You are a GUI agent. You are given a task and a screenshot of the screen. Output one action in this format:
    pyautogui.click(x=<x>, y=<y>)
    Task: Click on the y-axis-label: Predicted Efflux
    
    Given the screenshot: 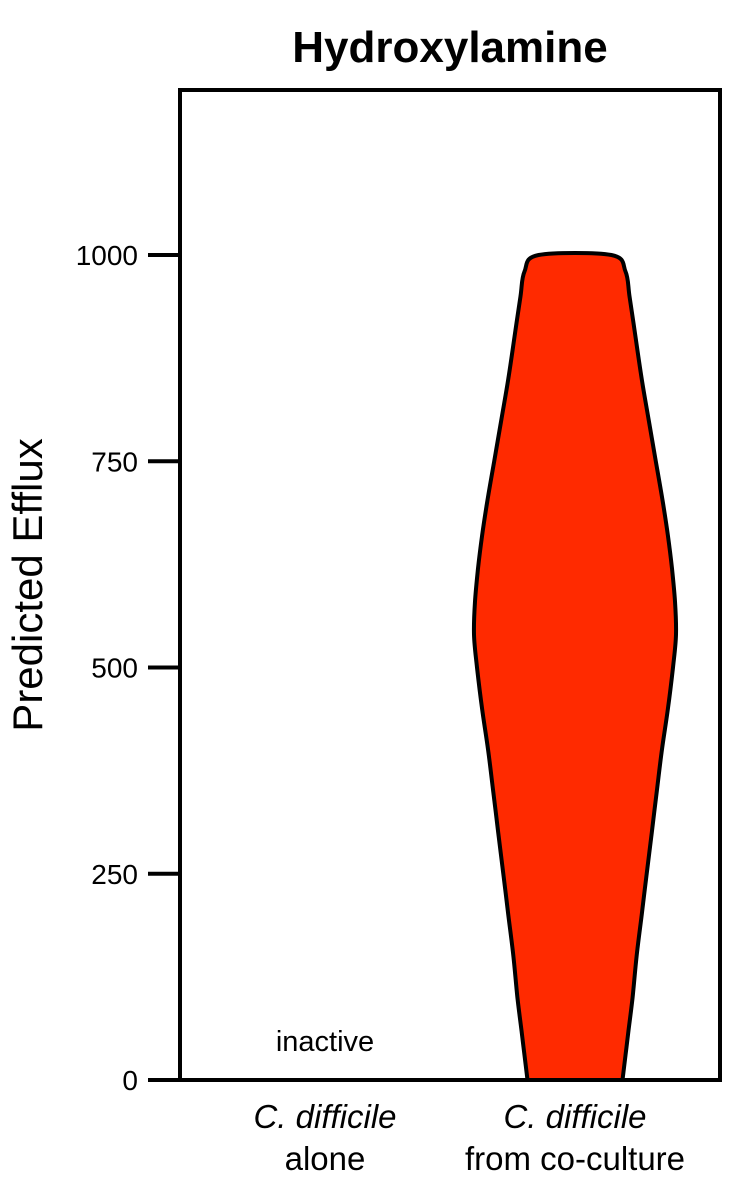 What is the action you would take?
    pyautogui.click(x=27, y=584)
    